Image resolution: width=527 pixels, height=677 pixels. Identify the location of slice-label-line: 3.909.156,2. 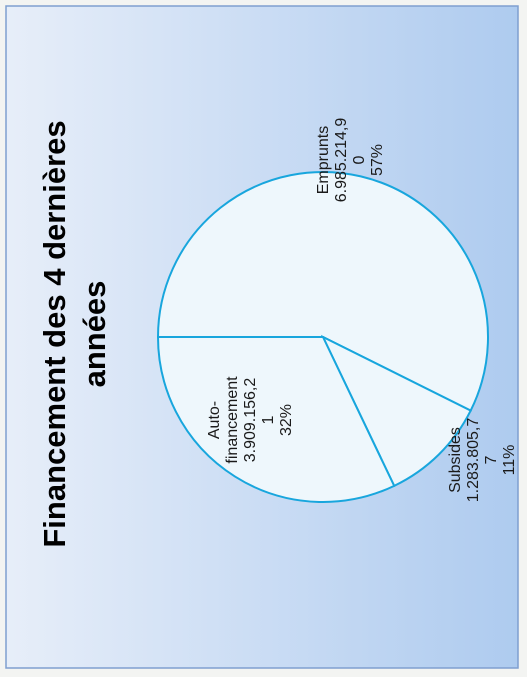
(250, 420).